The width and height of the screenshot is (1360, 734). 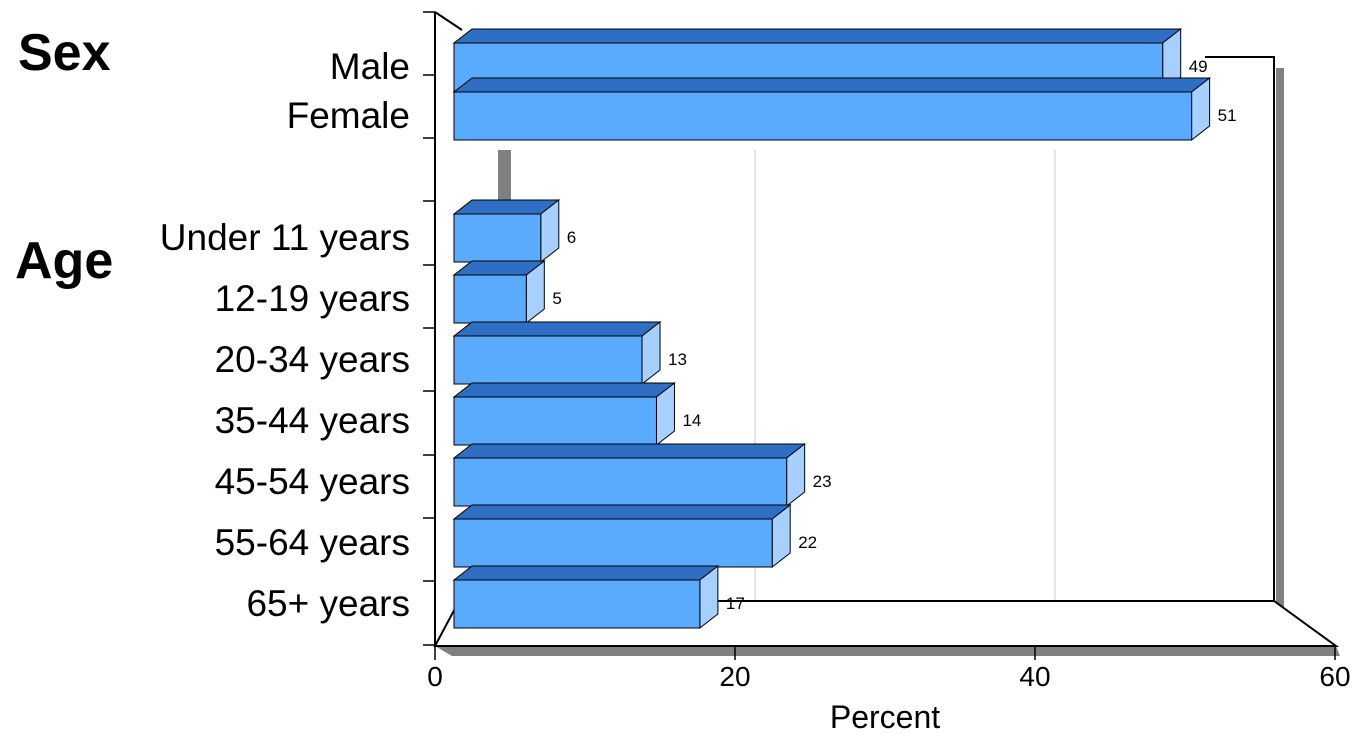 I want to click on bar-top-20-34-years, so click(x=557, y=329).